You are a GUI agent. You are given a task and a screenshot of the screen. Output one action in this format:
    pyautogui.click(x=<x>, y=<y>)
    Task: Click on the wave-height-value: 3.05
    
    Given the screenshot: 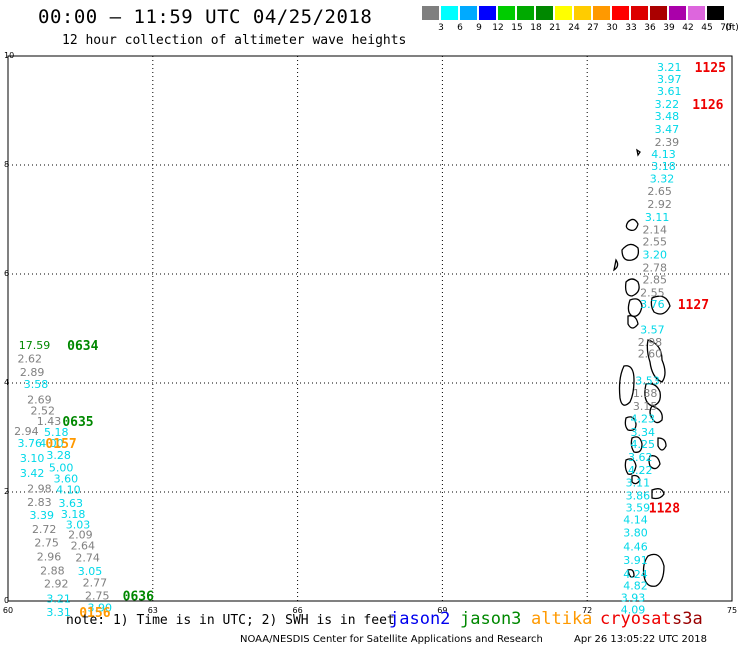 What is the action you would take?
    pyautogui.click(x=90, y=571)
    